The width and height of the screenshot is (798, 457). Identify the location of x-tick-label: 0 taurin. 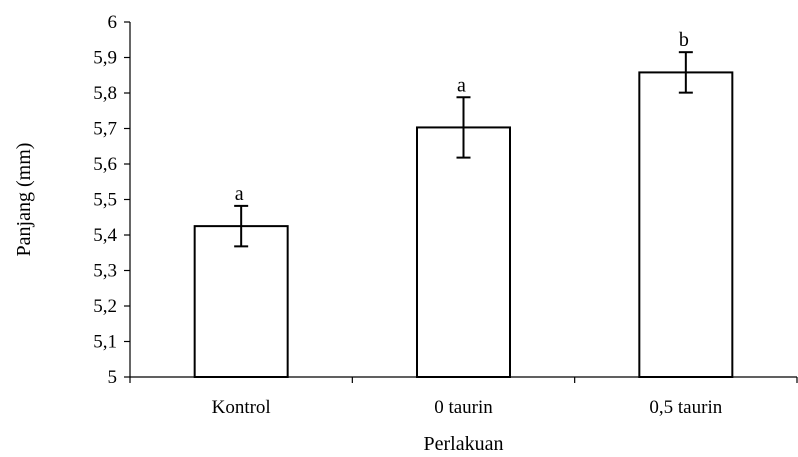
(463, 407).